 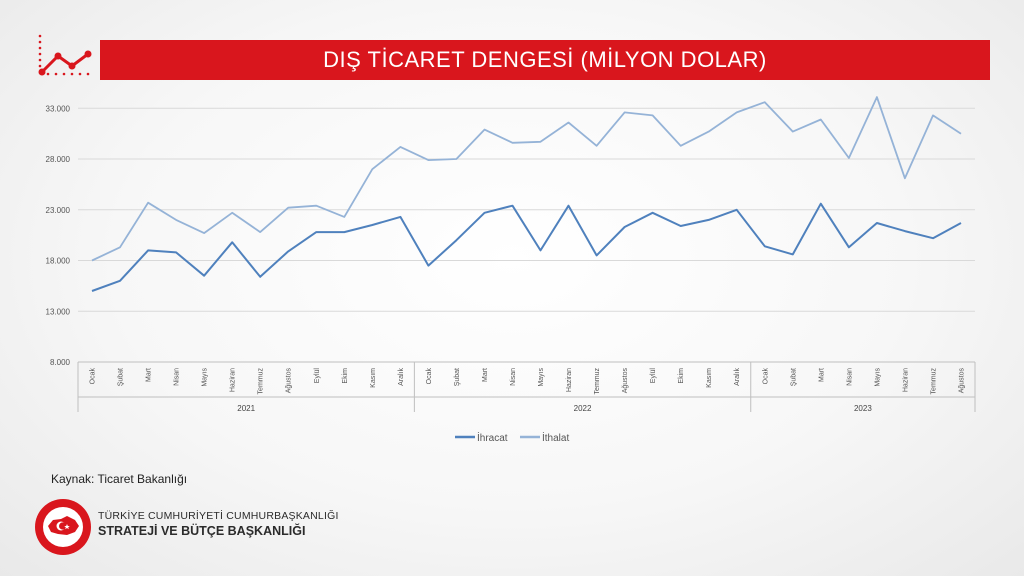 I want to click on y-tick-label: 13.000, so click(x=58, y=311).